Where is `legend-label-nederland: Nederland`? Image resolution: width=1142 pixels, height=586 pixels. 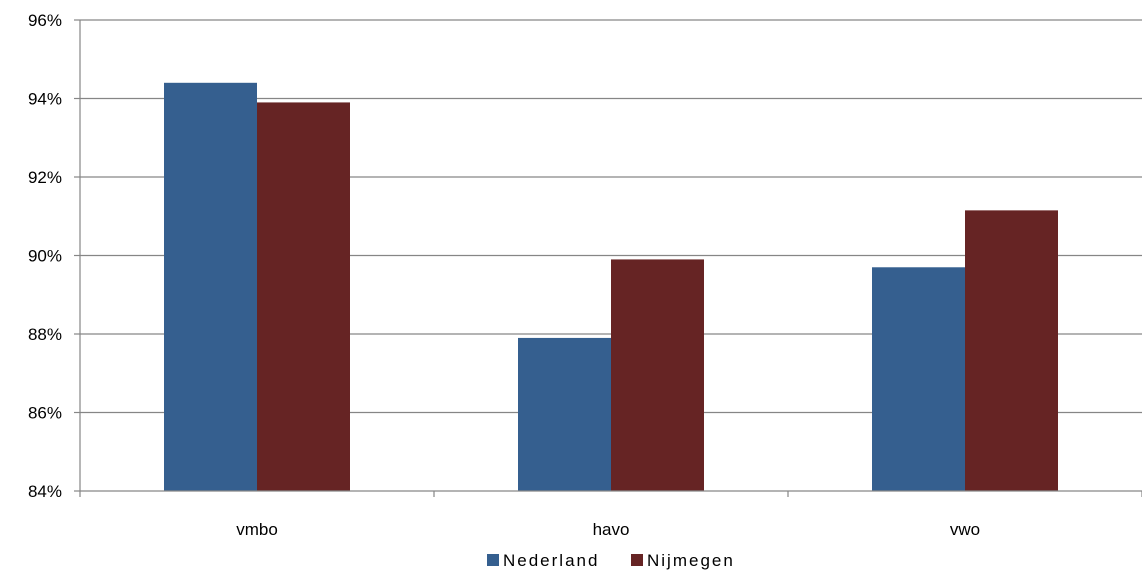 legend-label-nederland: Nederland is located at coordinates (551, 560).